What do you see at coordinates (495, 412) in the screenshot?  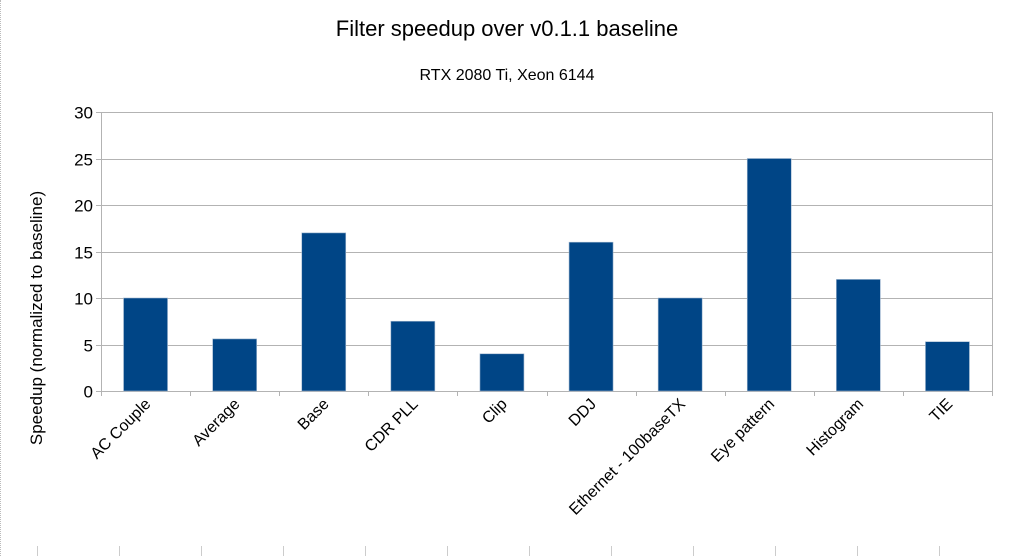 I see `x-tick-label: Clip` at bounding box center [495, 412].